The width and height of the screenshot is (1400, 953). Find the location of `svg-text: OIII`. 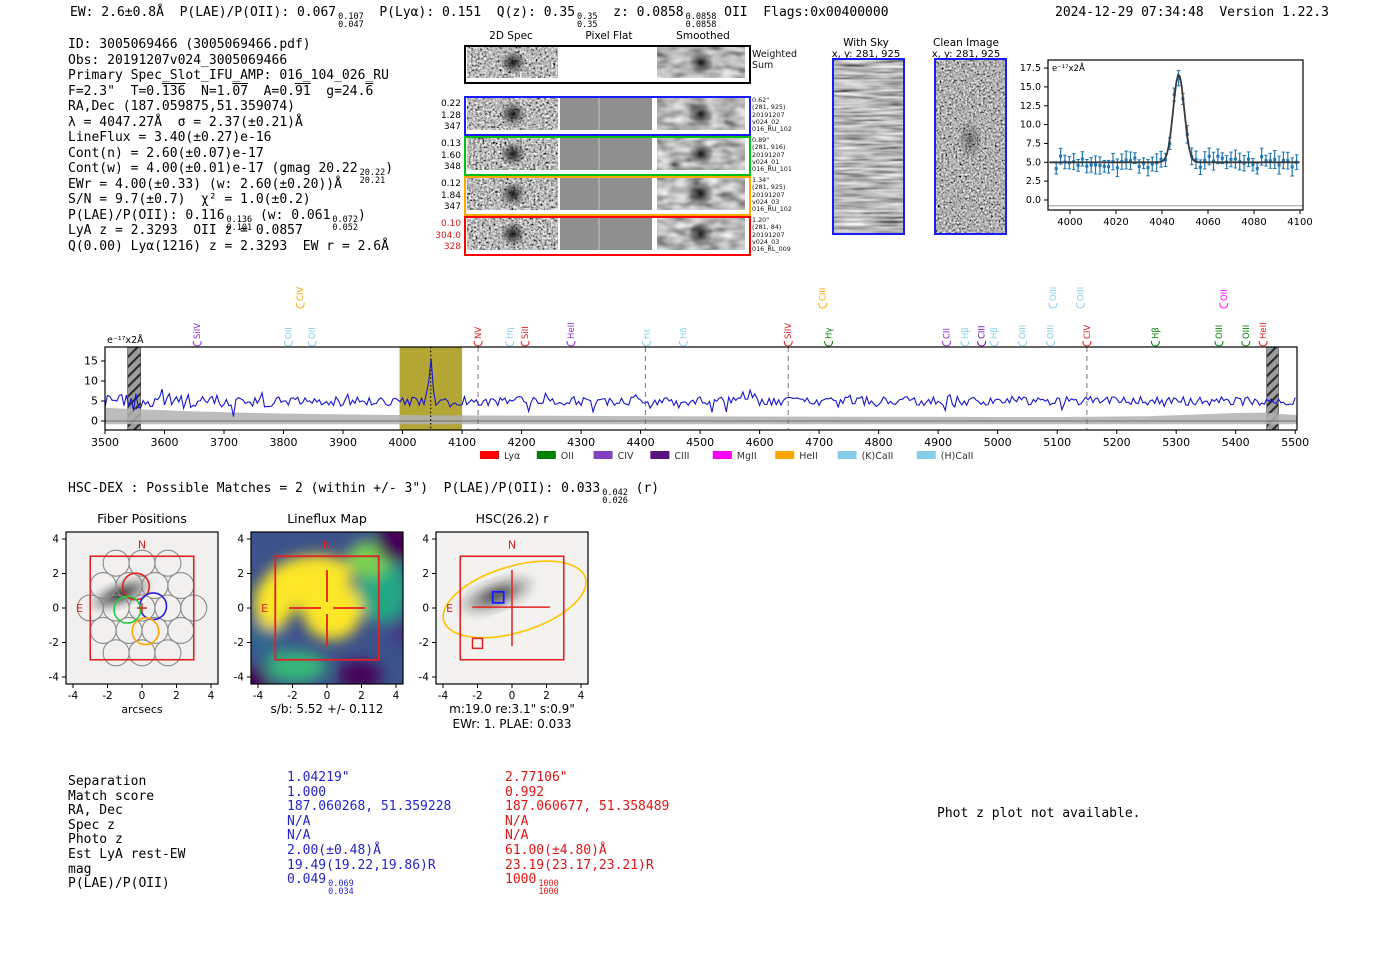

svg-text: OIII is located at coordinates (1052, 332).